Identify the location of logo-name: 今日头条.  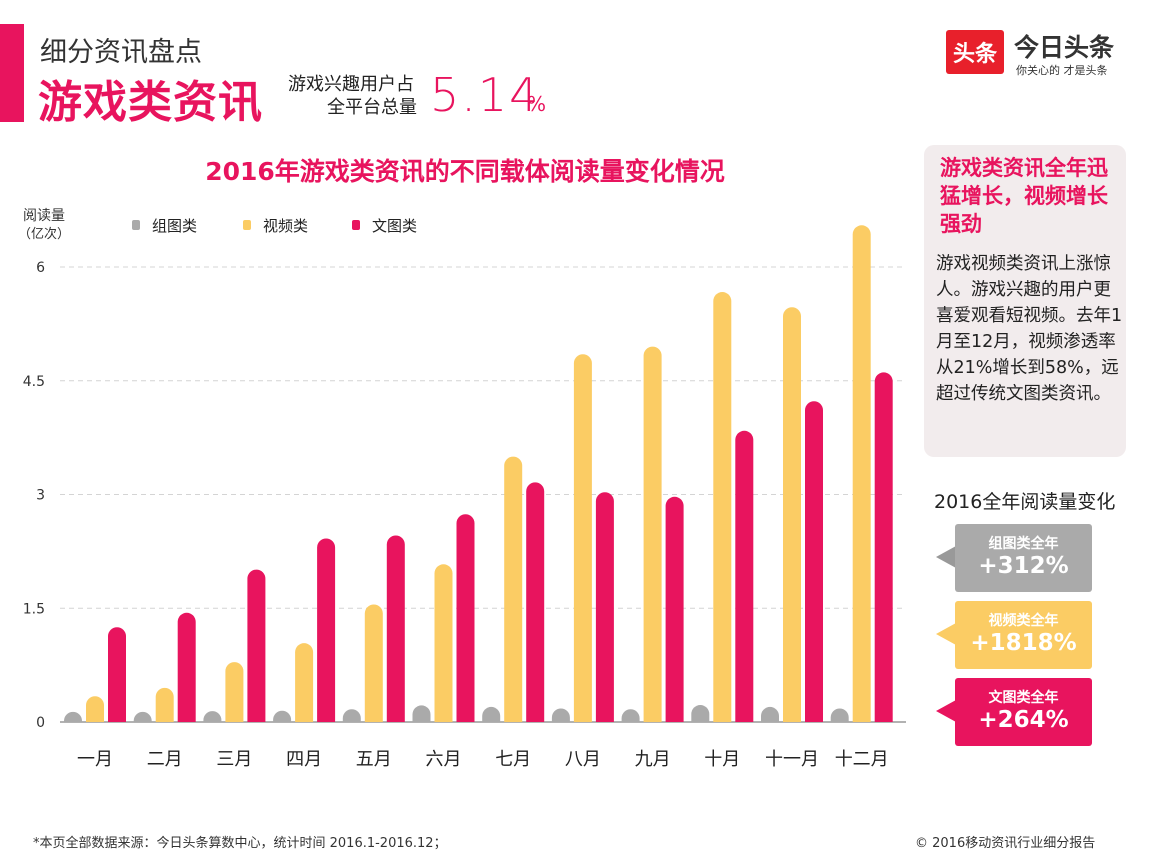
(1064, 47).